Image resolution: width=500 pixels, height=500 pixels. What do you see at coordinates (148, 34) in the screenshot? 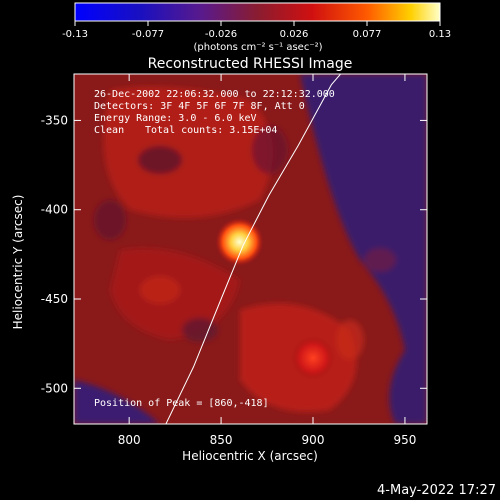
I see `colorbar-tick-label: -0.077` at bounding box center [148, 34].